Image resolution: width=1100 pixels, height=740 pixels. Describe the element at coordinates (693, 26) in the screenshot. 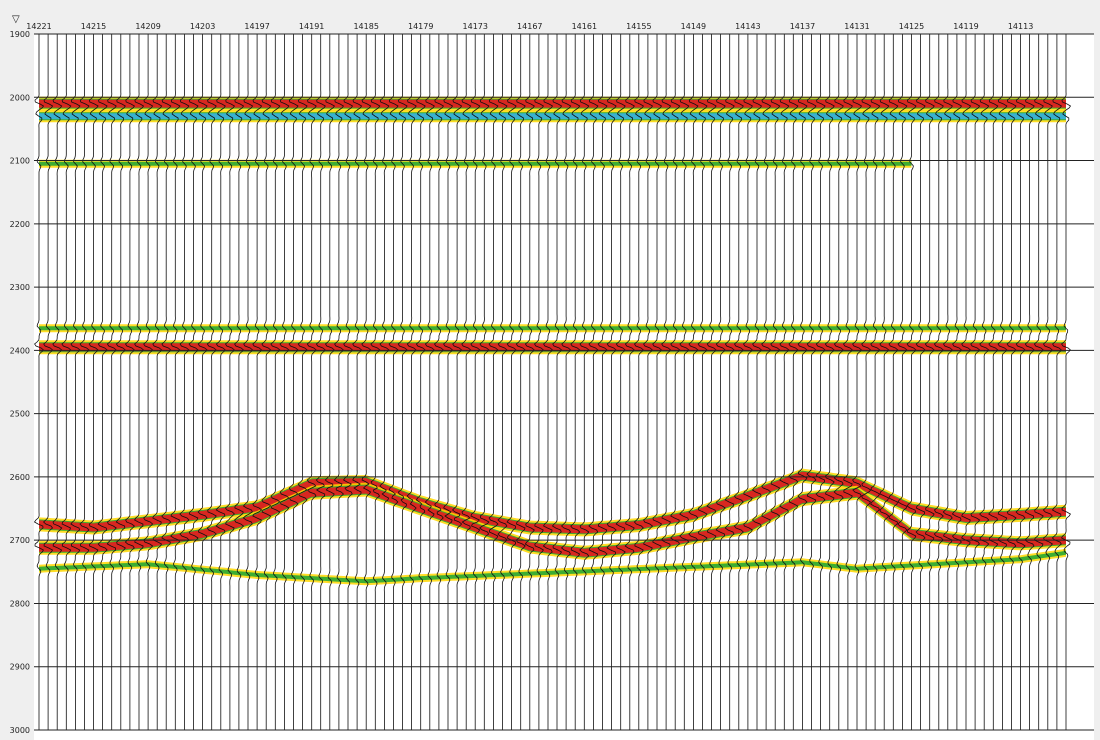

I see `trace-label-14149: 14149` at that location.